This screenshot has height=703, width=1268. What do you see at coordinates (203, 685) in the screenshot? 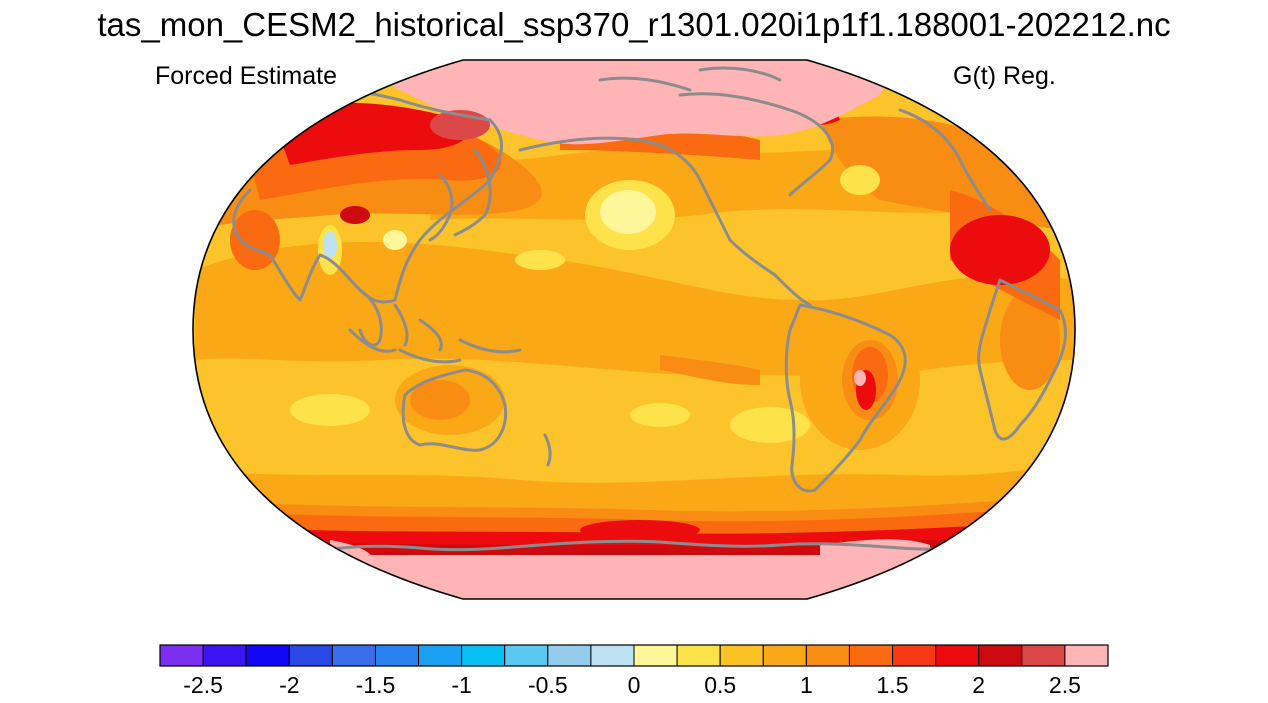
I see `colorbar-tick-label: -2.5` at bounding box center [203, 685].